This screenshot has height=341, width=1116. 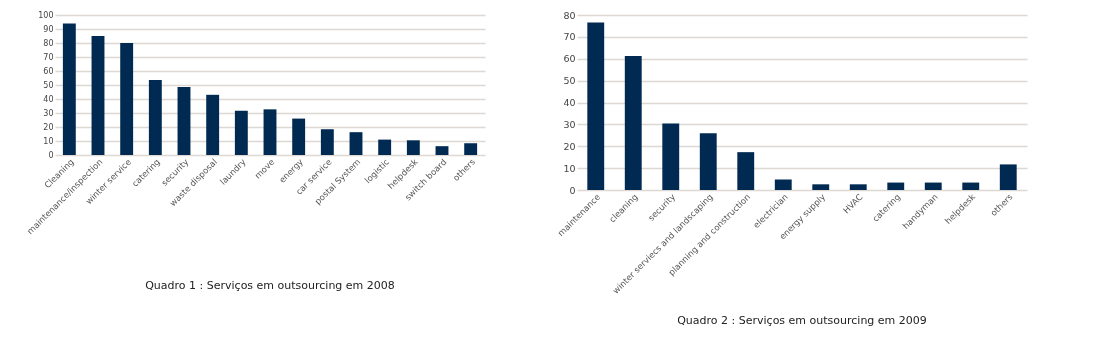 I want to click on y-tick-label: 100, so click(x=46, y=15).